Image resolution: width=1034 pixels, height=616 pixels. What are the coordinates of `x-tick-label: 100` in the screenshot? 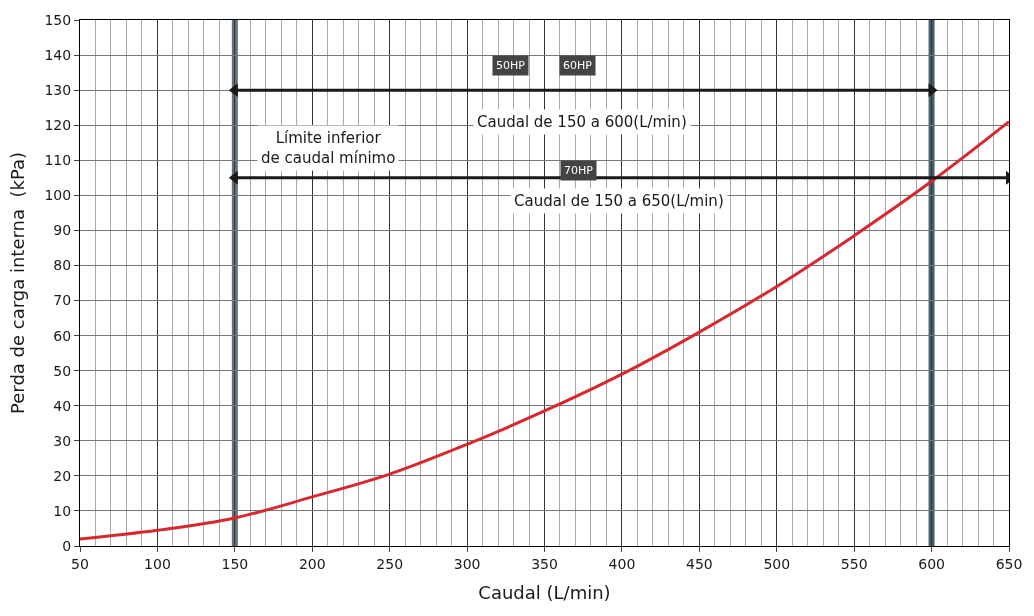 It's located at (157, 563).